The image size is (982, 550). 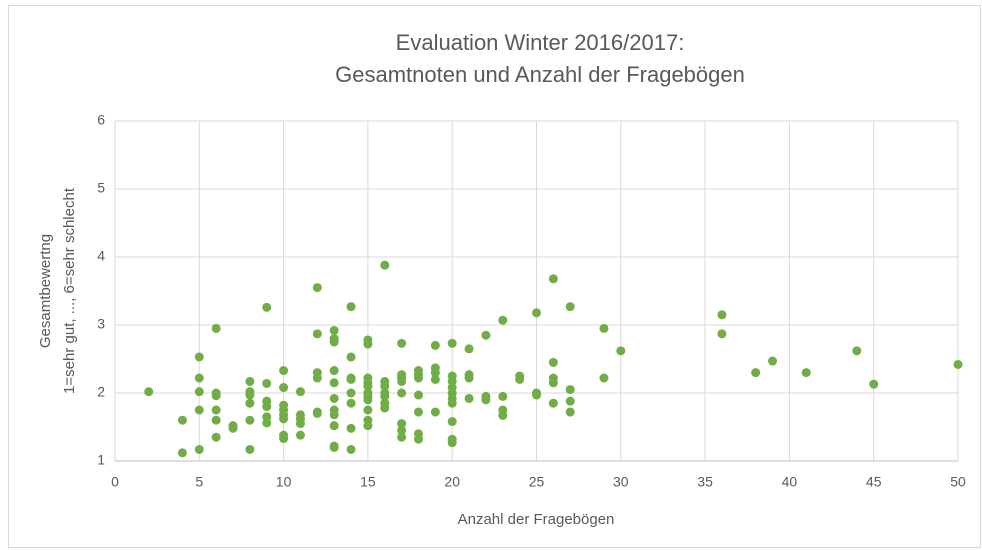 I want to click on x-tick-label: 30, so click(x=621, y=482).